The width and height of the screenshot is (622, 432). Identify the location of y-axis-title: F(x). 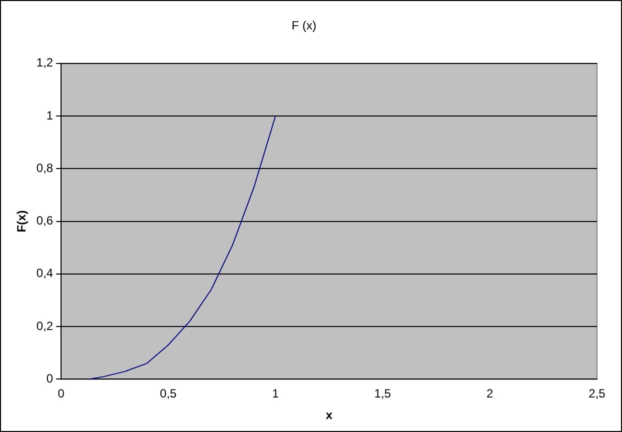
(21, 221).